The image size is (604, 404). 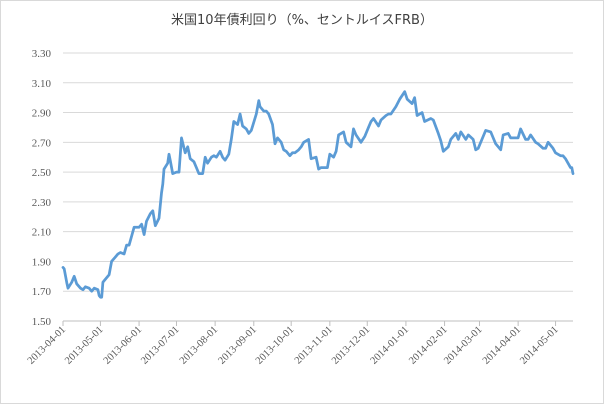 I want to click on x-axis, so click(x=317, y=323).